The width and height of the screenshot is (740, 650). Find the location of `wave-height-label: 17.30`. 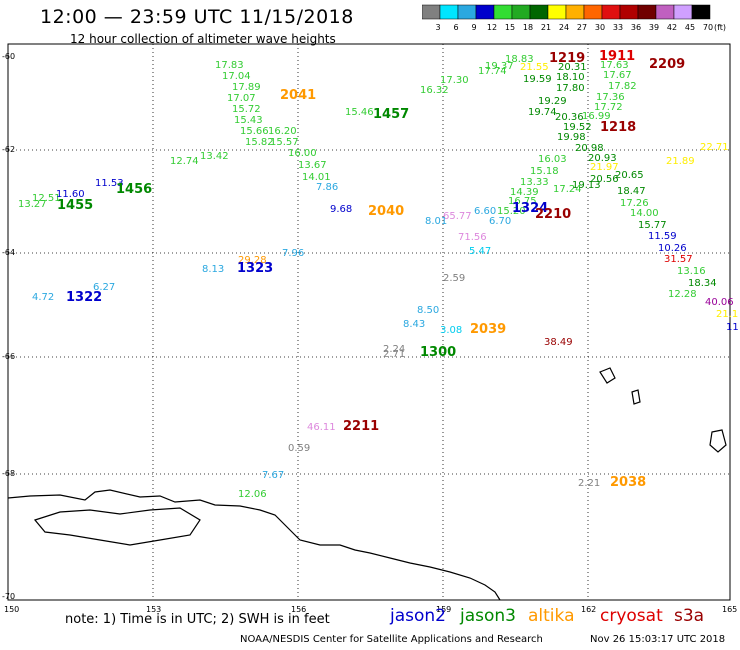

wave-height-label: 17.30 is located at coordinates (454, 80).